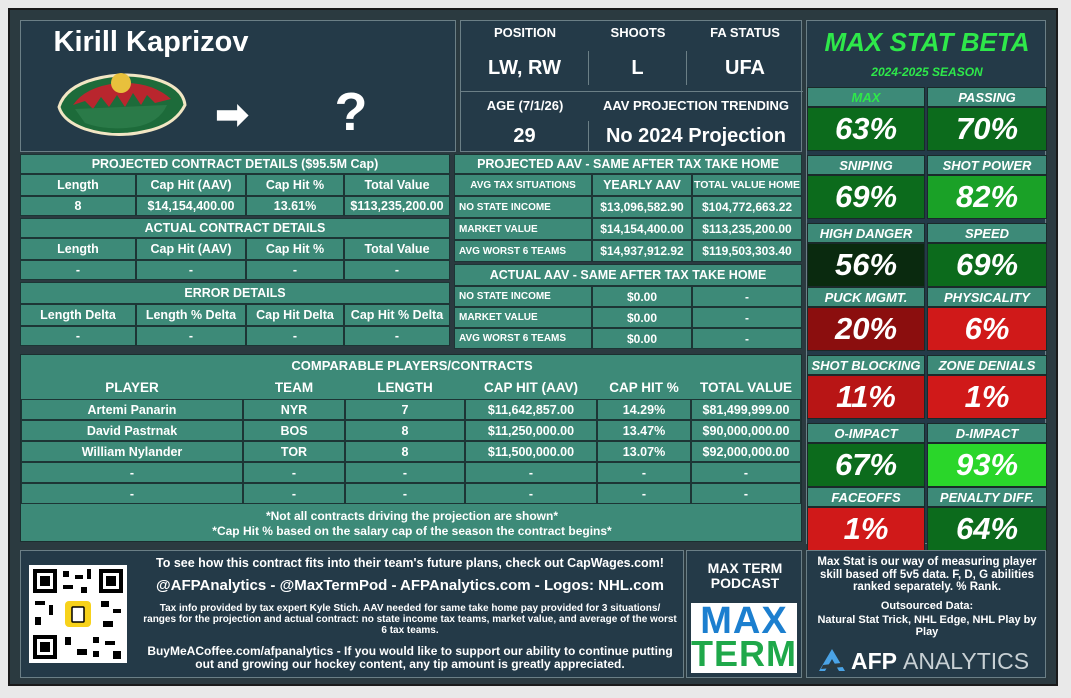 Image resolution: width=1071 pixels, height=698 pixels. What do you see at coordinates (987, 233) in the screenshot?
I see `stat-label: SPEED` at bounding box center [987, 233].